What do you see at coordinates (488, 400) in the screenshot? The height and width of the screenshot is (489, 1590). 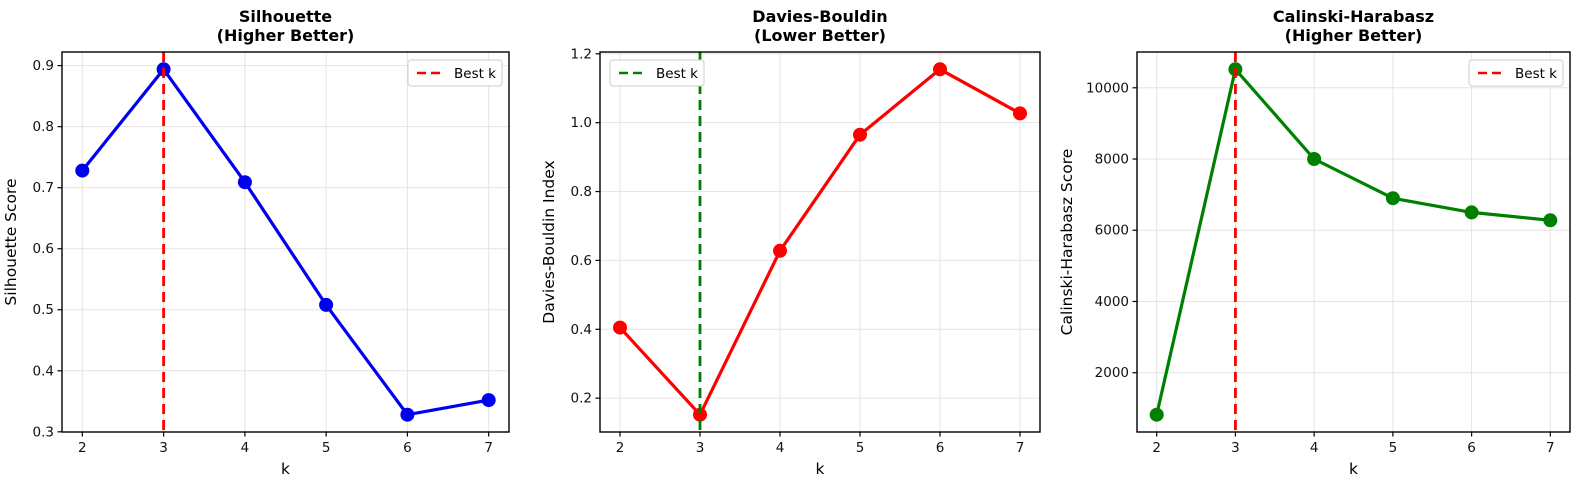 I see `silhouette-data-point-k7` at bounding box center [488, 400].